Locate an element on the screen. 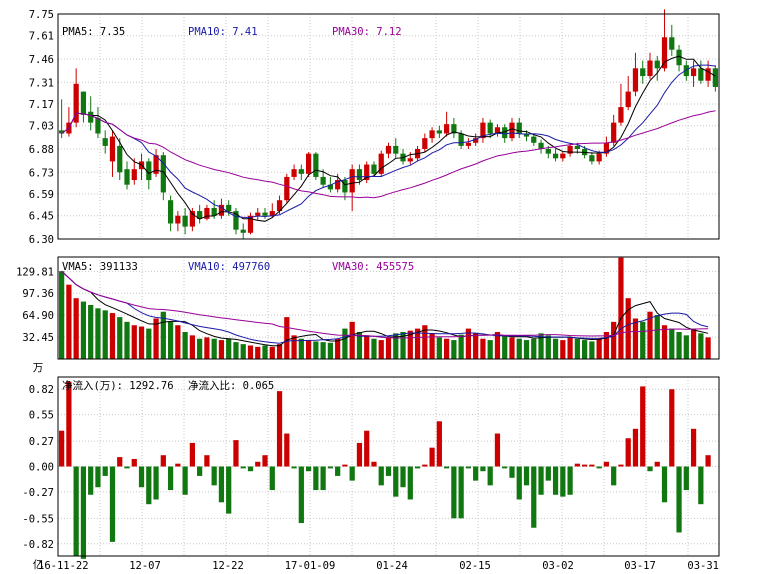 This screenshot has height=574, width=768. inflow-ratio-legend: 净流入比: 0.065 is located at coordinates (231, 385).